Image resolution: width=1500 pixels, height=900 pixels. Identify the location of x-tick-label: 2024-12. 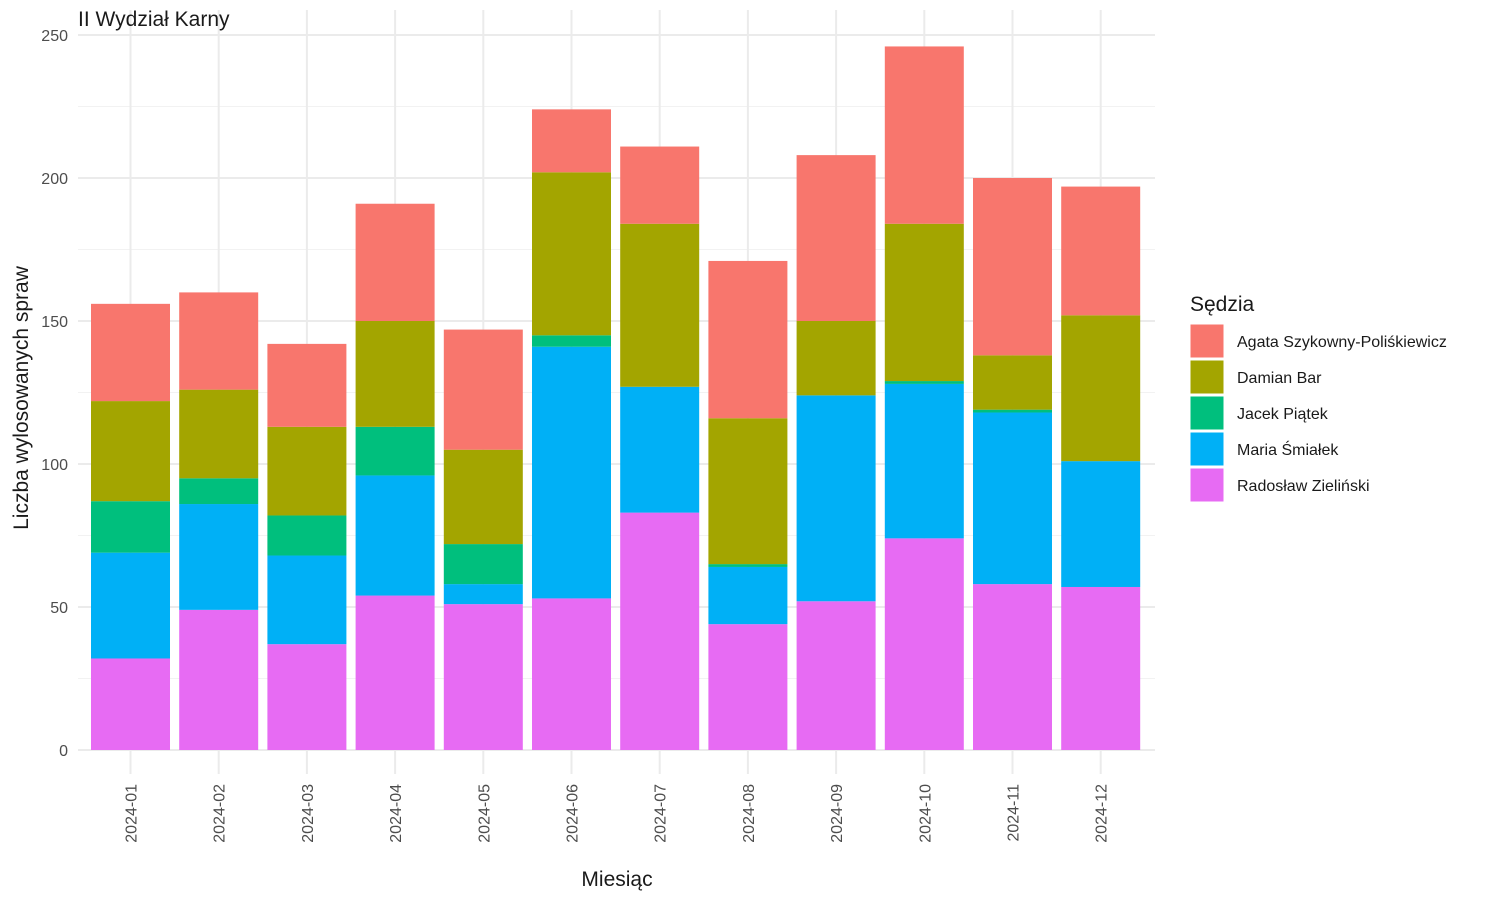
(1102, 813).